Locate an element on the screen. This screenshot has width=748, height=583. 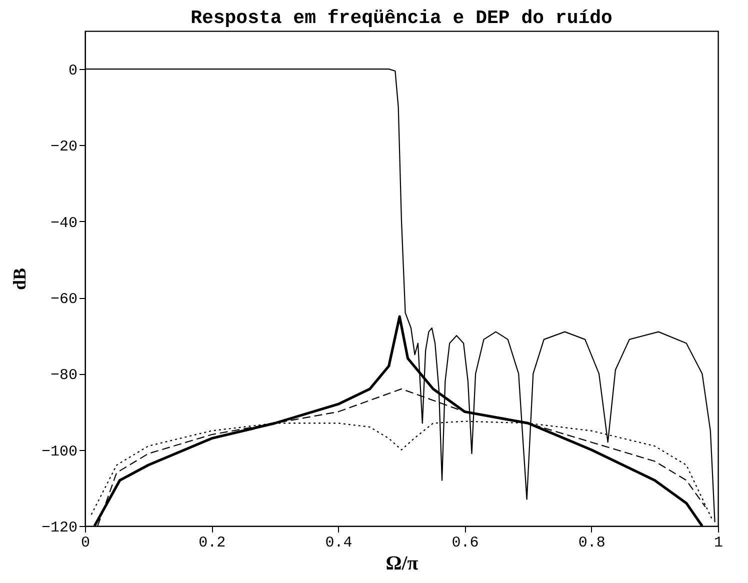
y-tick-label: −80 is located at coordinates (64, 375).